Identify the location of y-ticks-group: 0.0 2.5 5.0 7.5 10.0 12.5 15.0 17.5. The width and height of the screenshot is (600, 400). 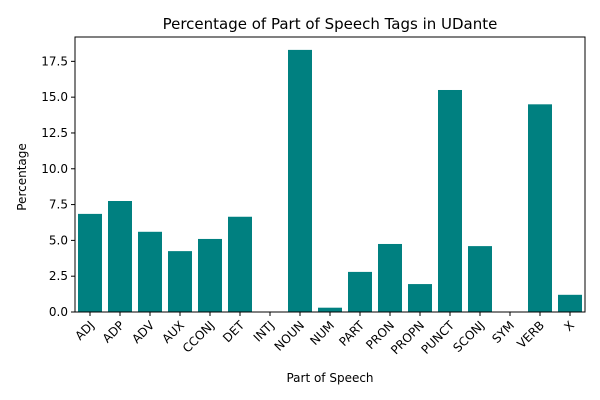
(58, 186).